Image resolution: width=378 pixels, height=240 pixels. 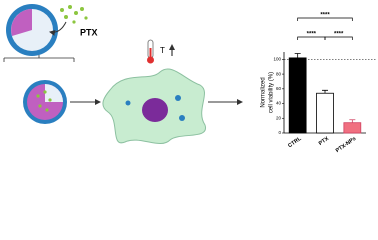 I want to click on x-tick-label: CTRL, so click(x=295, y=143).